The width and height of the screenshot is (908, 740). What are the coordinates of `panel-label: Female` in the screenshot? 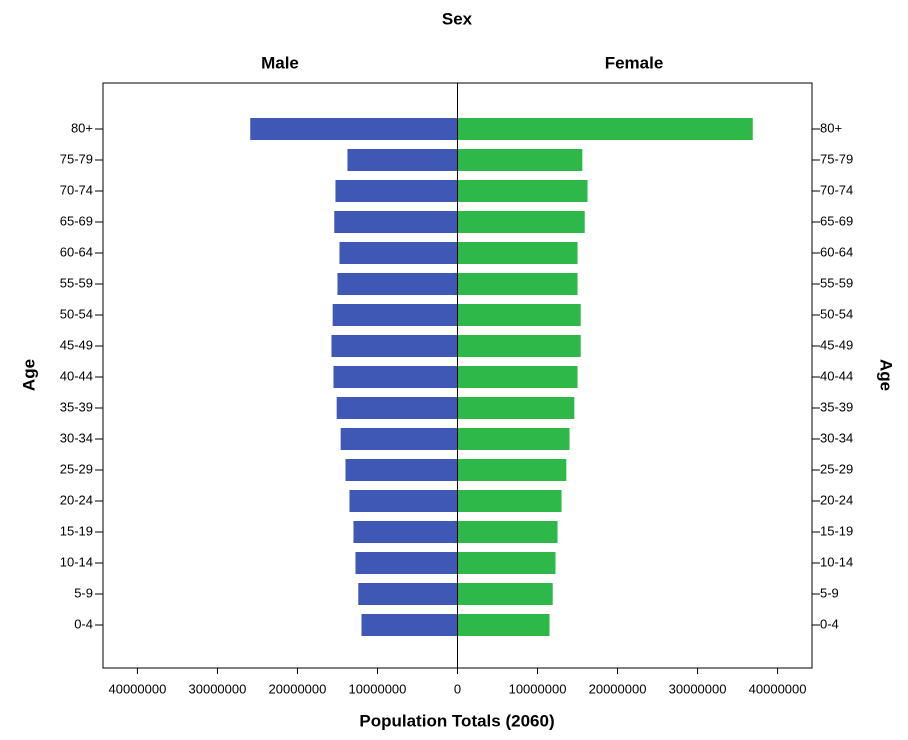 It's located at (634, 62).